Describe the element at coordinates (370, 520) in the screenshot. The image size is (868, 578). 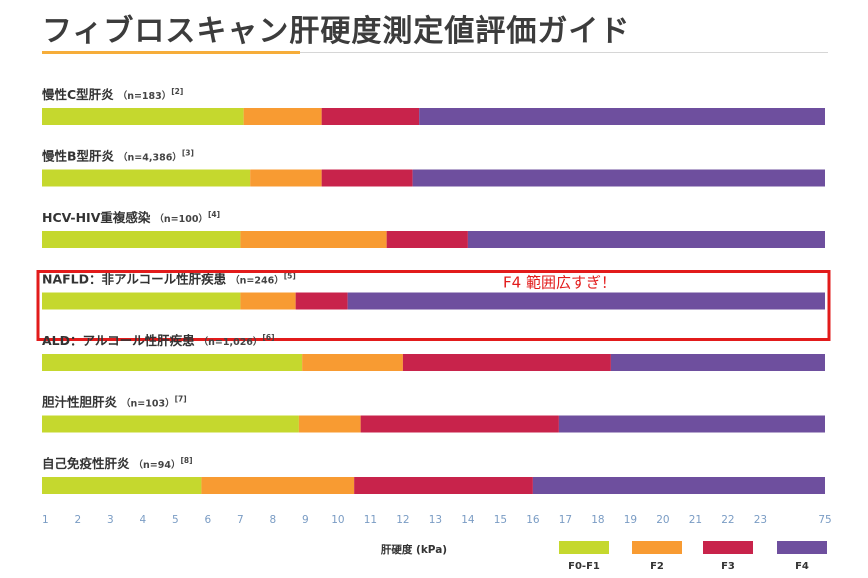
I see `axis-tick-label: 11` at that location.